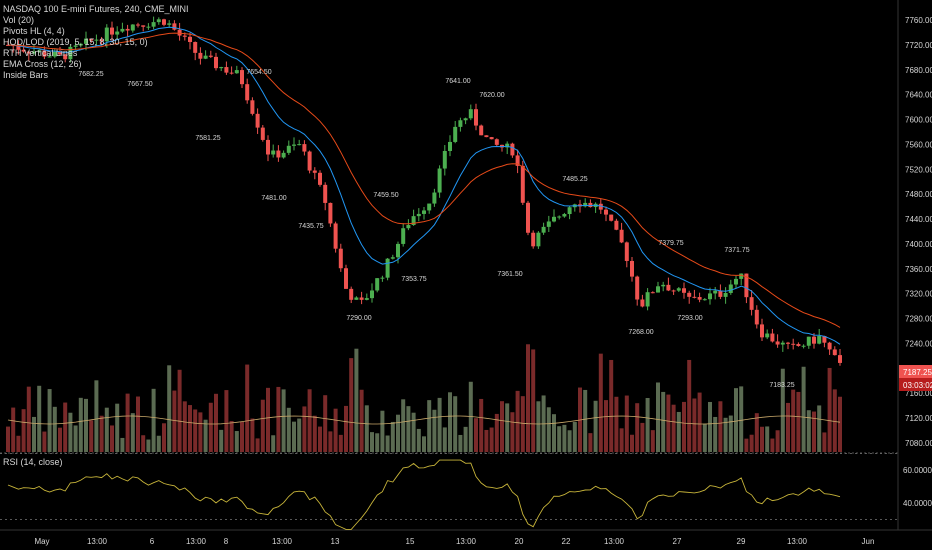  Describe the element at coordinates (75, 42) in the screenshot. I see `indicator-hod-lod: HOD/LOD (2019, 5, 15, 8, 30, 15, 0)` at that location.